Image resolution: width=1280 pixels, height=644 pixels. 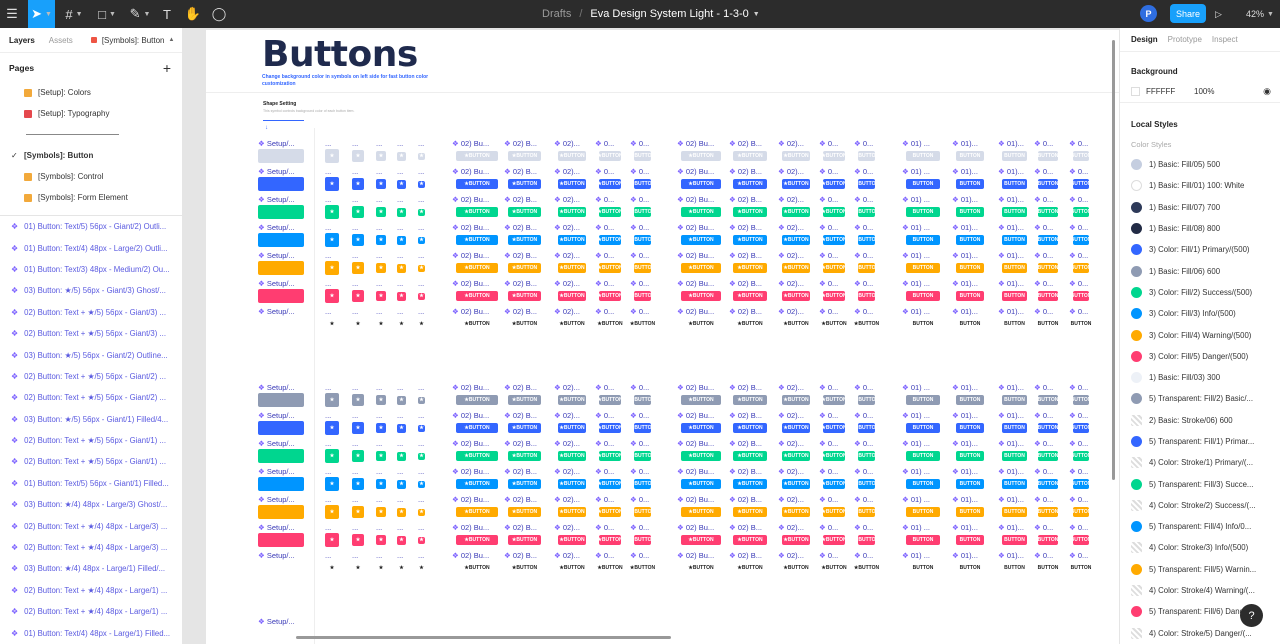 I want to click on color-style-item: 1) Basic: Fill/06) 600, so click(x=1200, y=270).